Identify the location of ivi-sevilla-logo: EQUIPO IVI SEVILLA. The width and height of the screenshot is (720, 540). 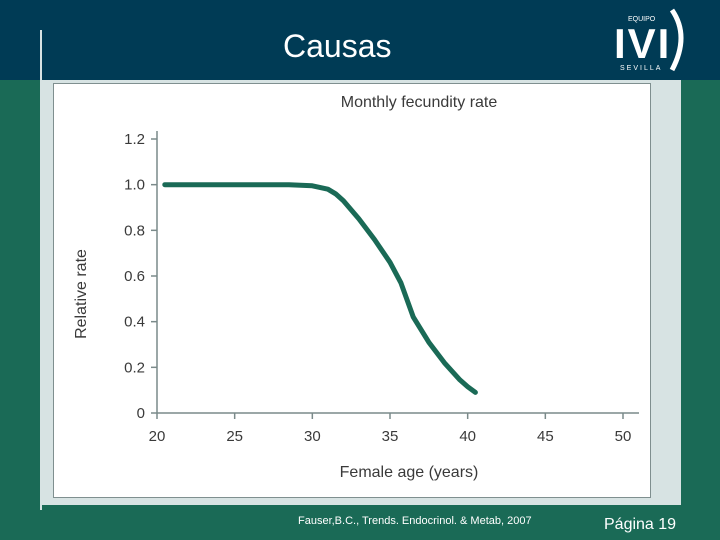
(649, 40).